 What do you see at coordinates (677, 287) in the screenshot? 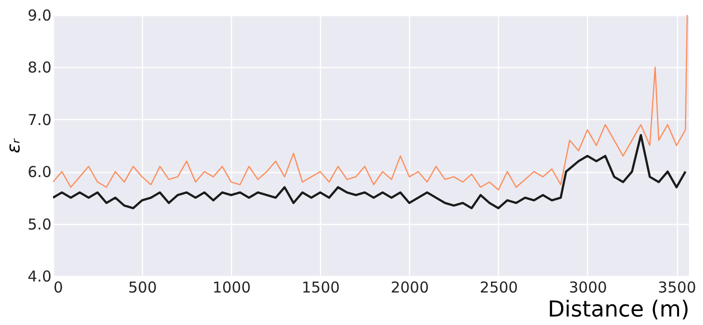
I see `x-tick-label: 3500` at bounding box center [677, 287].